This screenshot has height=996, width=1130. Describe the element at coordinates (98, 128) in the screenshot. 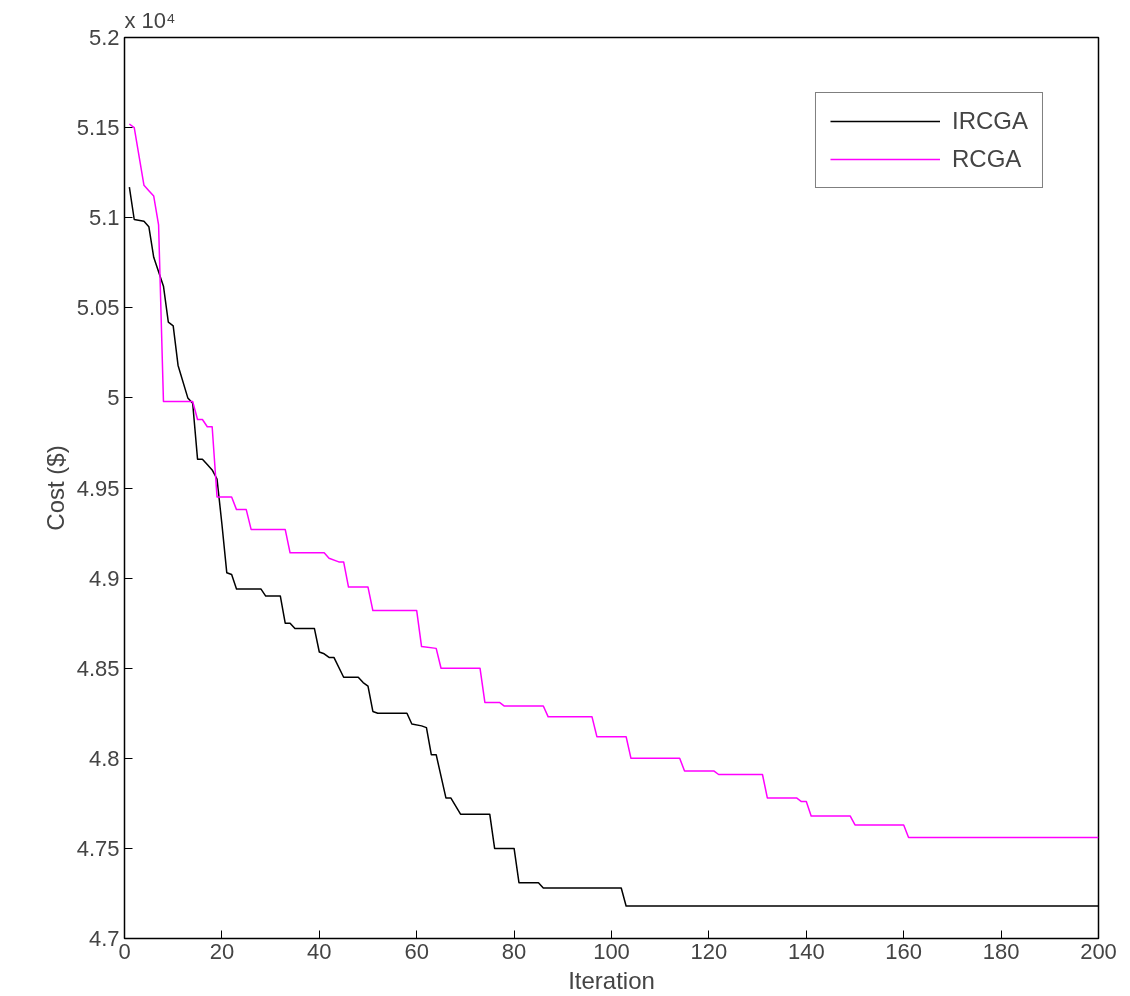

I see `y-tick-label: 5.15` at that location.